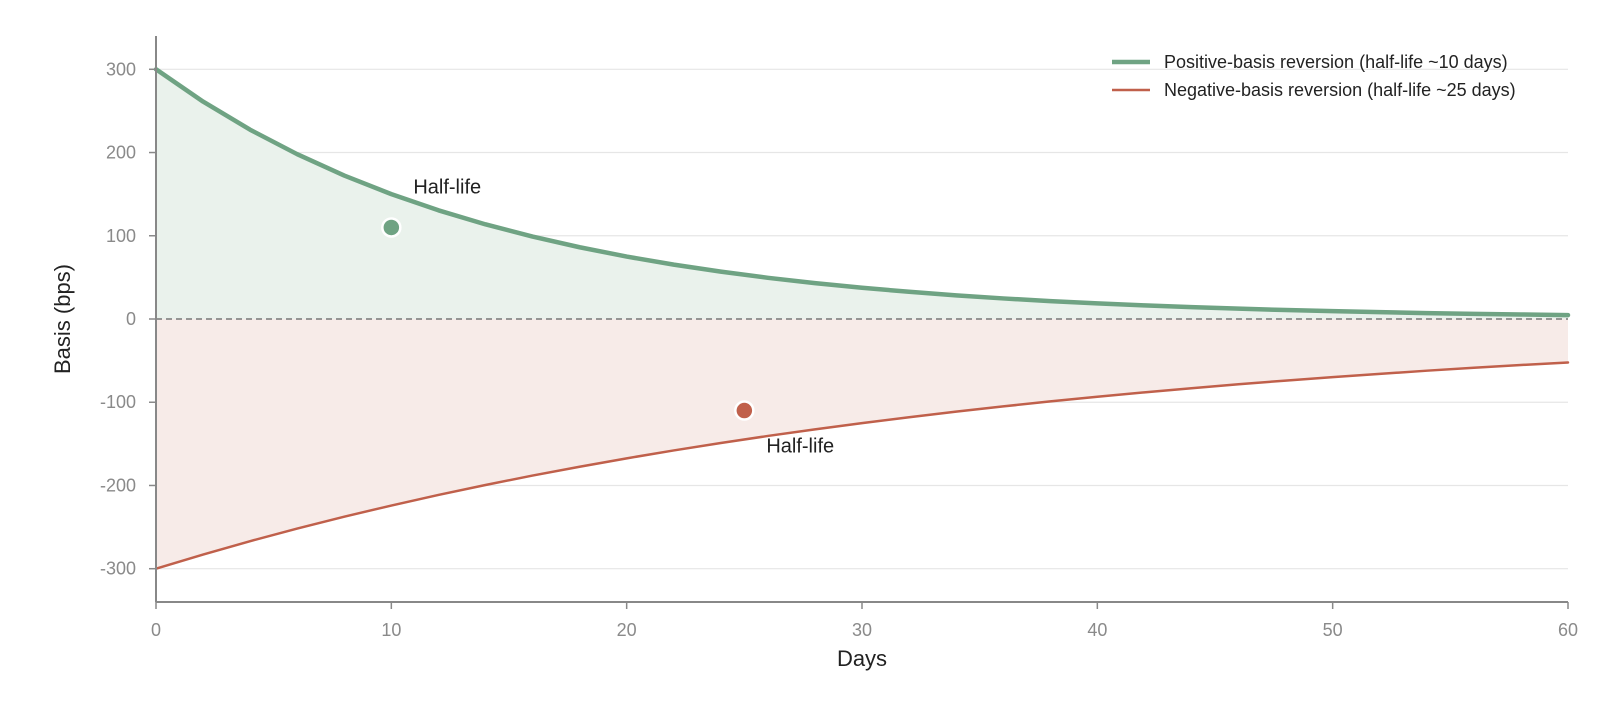 The height and width of the screenshot is (727, 1600). I want to click on x-axis-title: Days, so click(862, 658).